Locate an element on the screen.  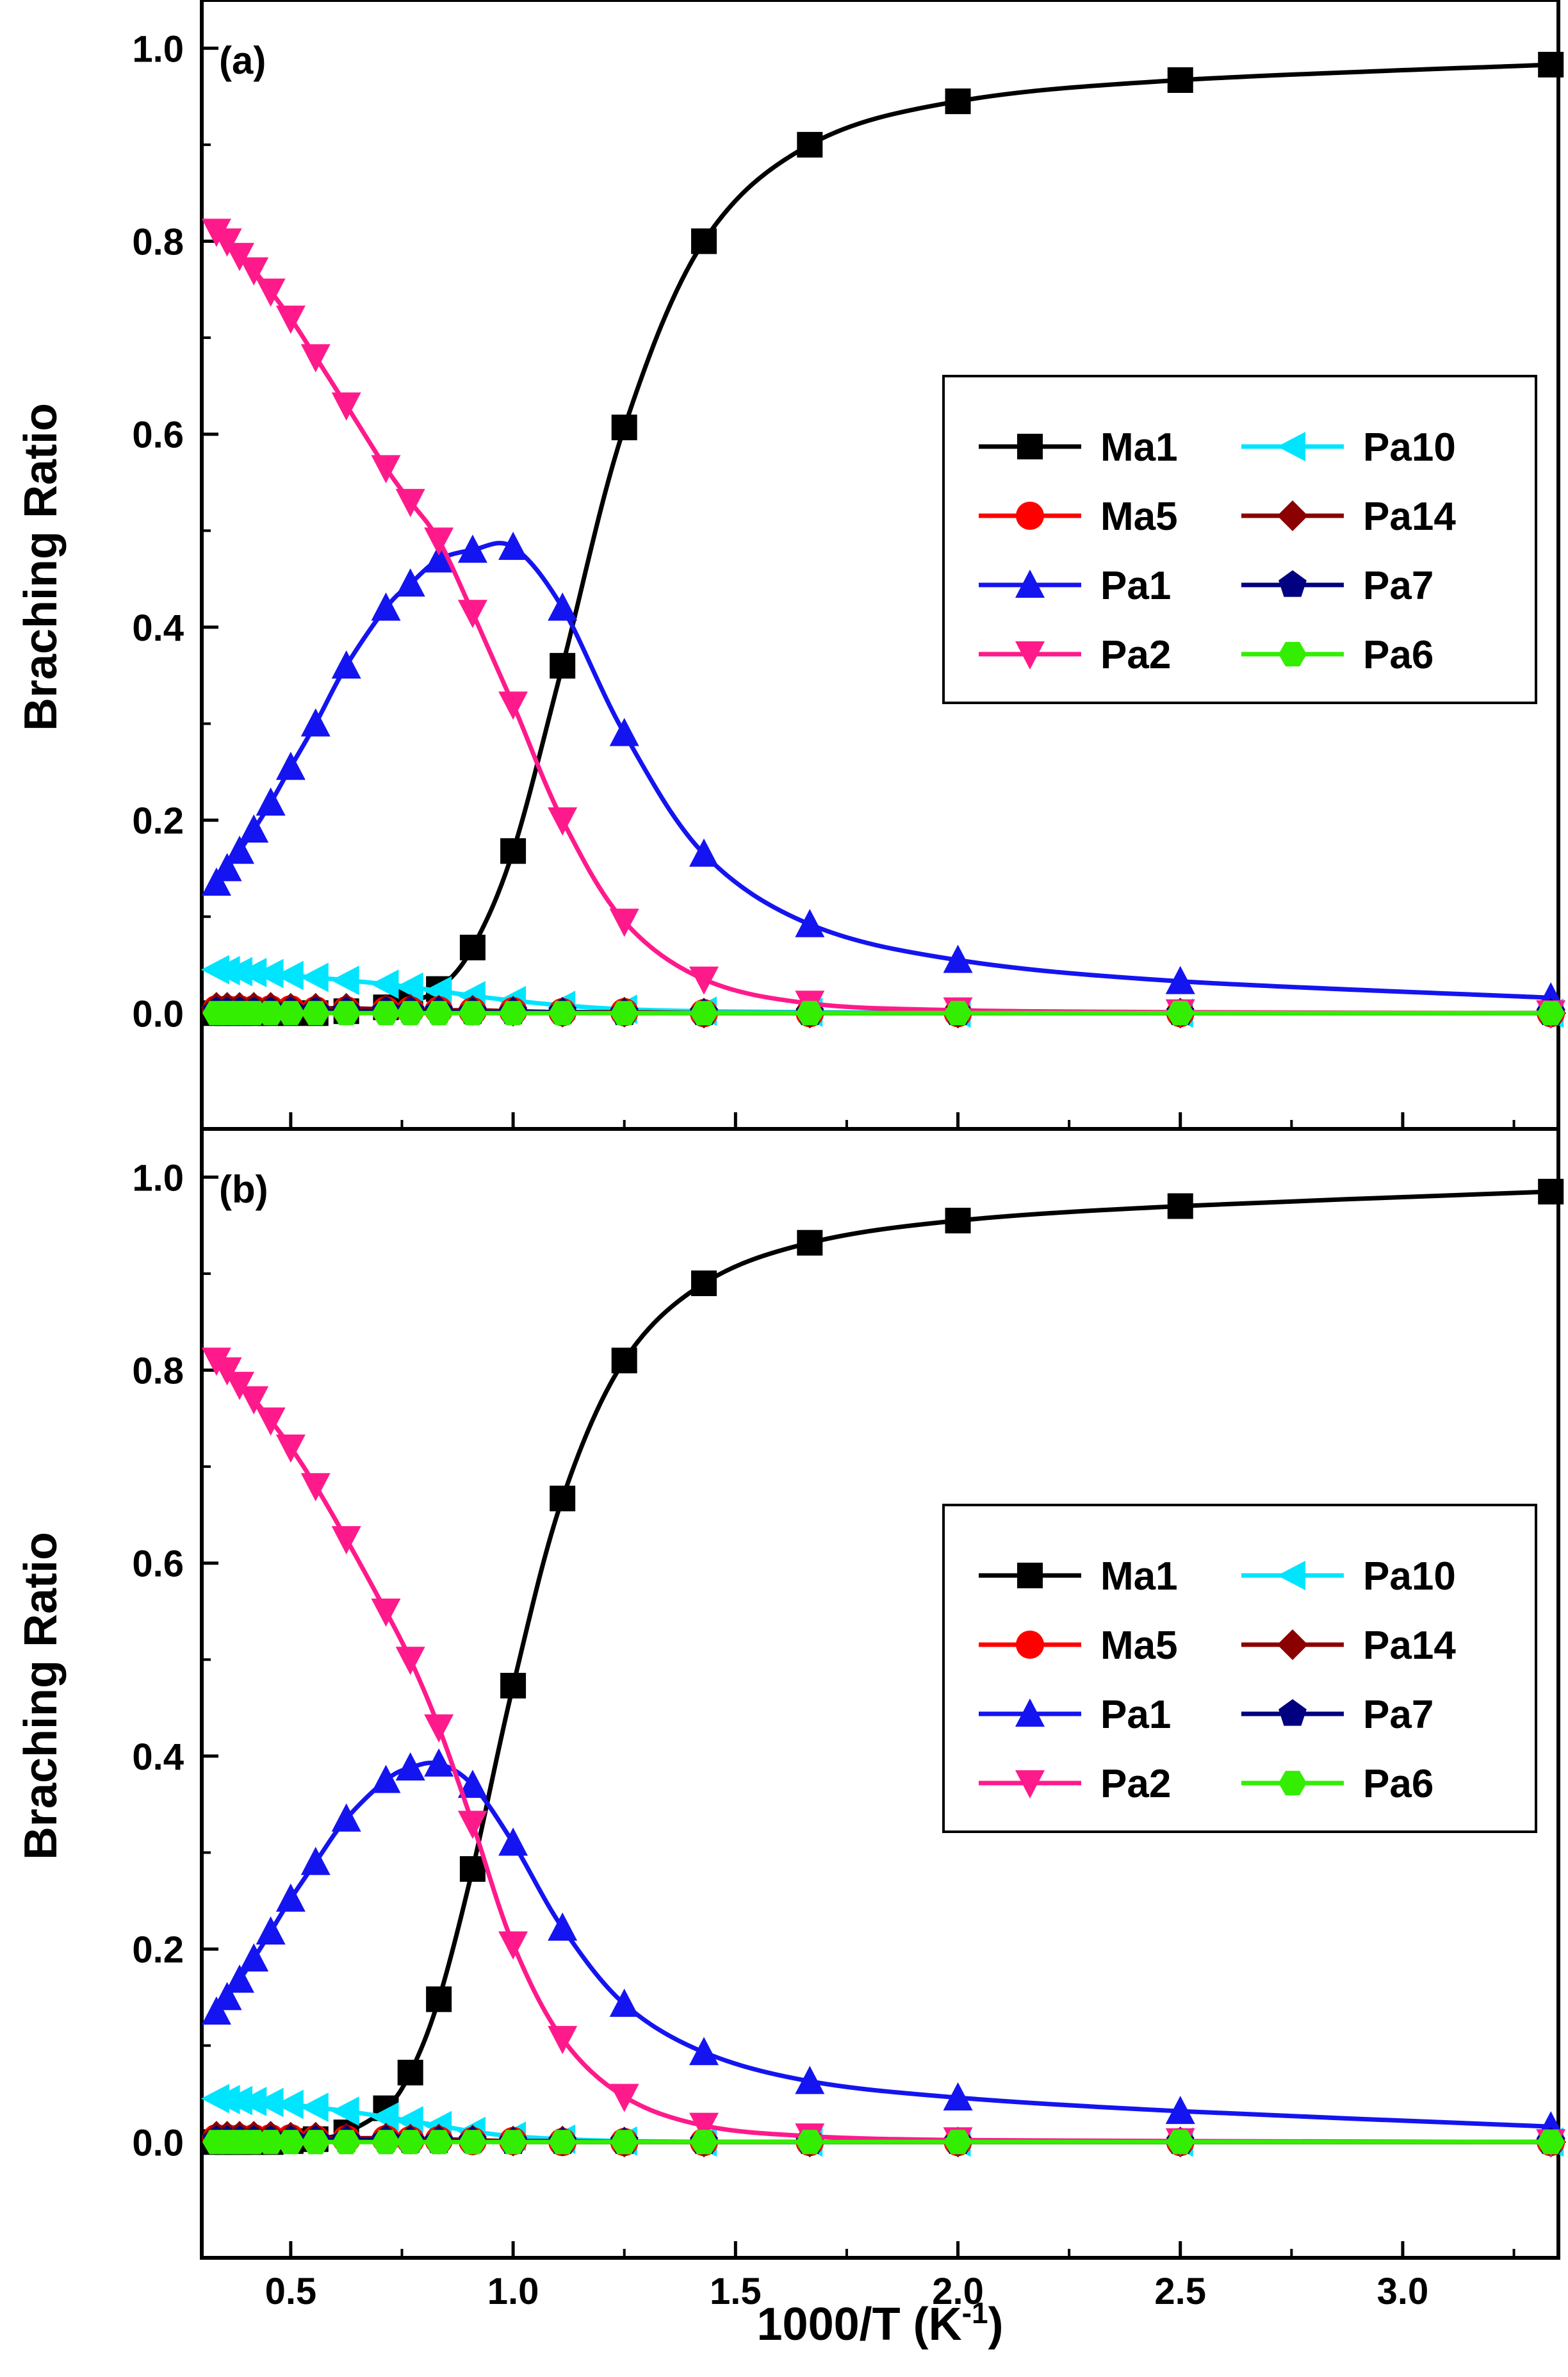
legend-marker-pa14-b is located at coordinates (1292, 1644).